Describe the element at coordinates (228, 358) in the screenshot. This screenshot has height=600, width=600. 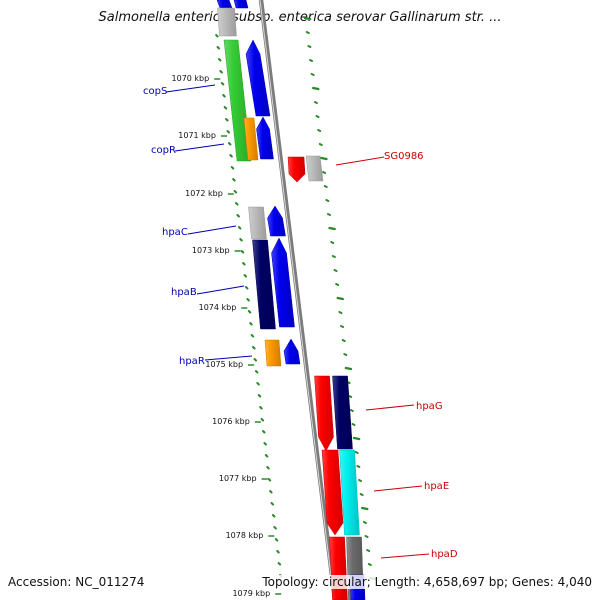
I see `hpaR-callout-line` at that location.